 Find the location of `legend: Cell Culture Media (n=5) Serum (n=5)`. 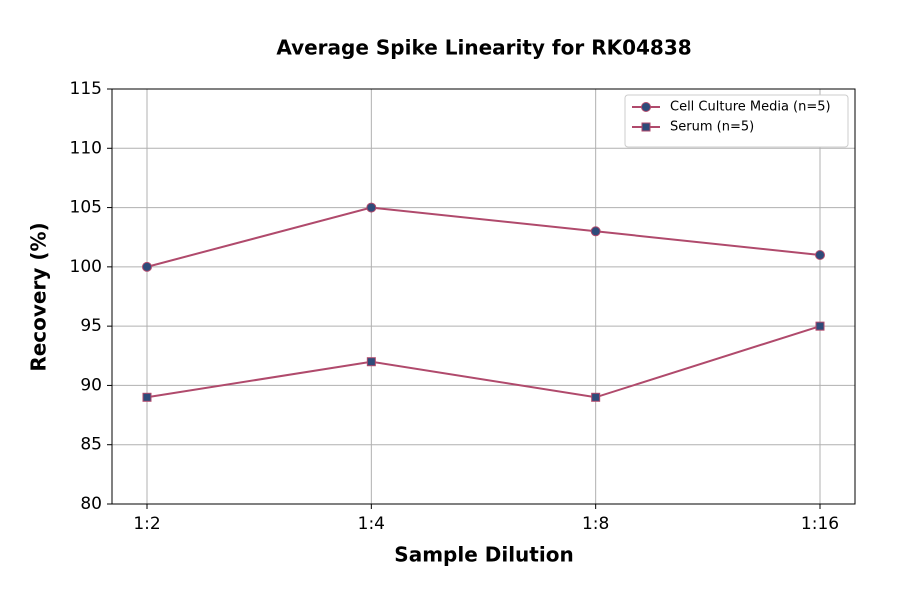

legend: Cell Culture Media (n=5) Serum (n=5) is located at coordinates (736, 121).